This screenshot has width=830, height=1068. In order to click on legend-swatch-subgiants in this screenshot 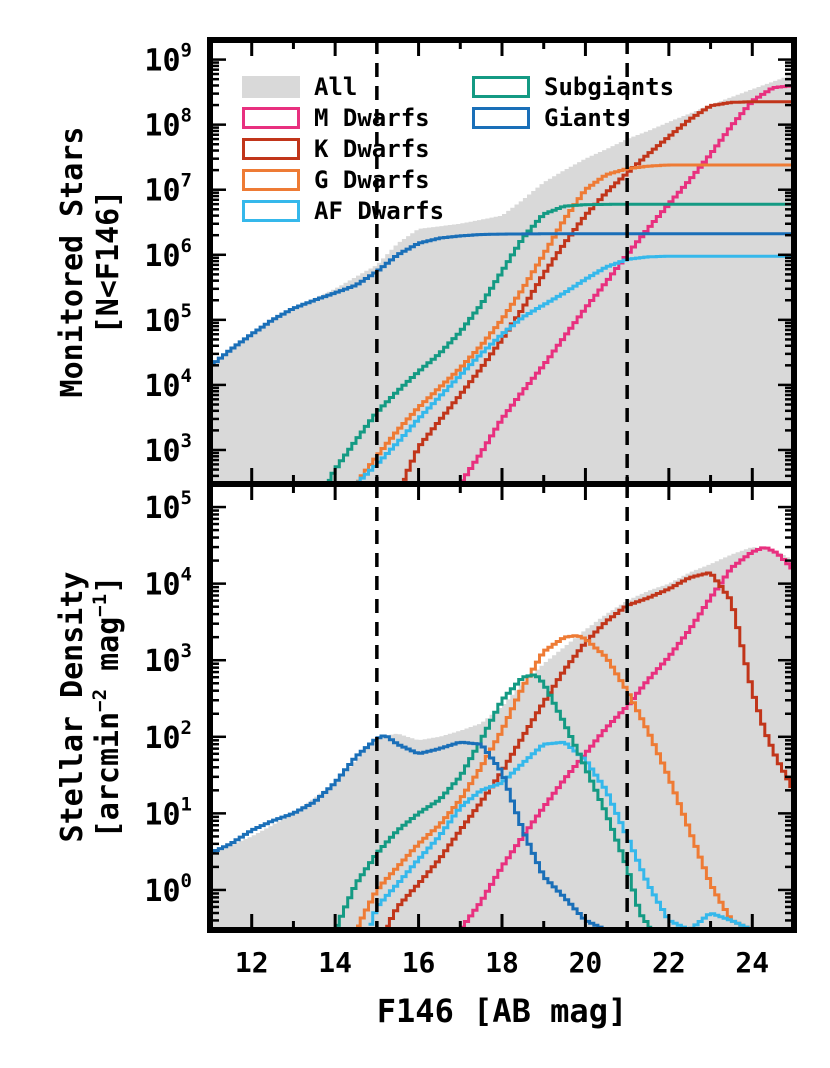, I will do `click(501, 87)`.